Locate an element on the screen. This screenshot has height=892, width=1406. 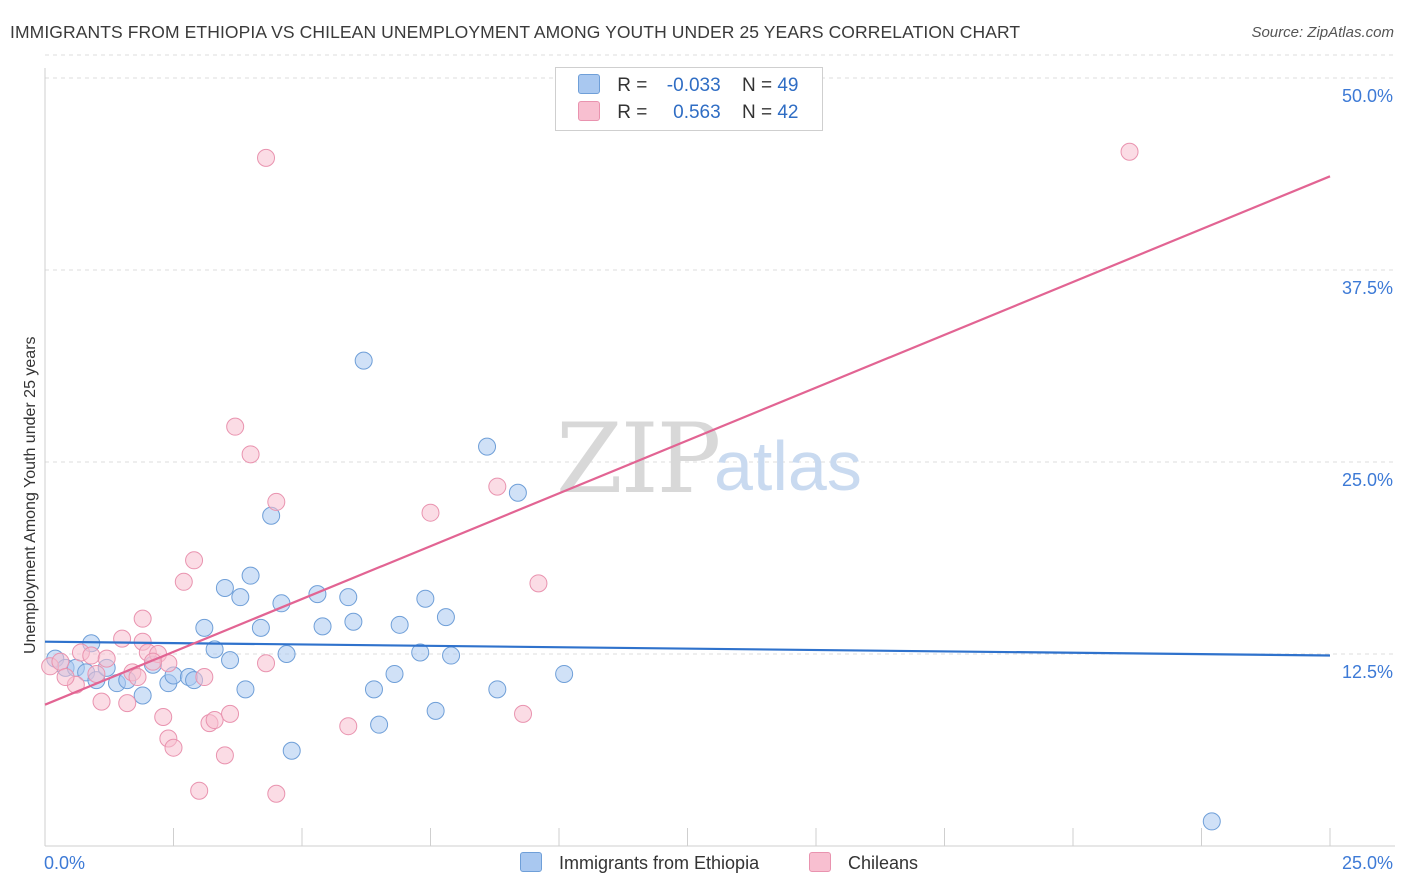
legend-r-value: -0.033 is located at coordinates (693, 85).